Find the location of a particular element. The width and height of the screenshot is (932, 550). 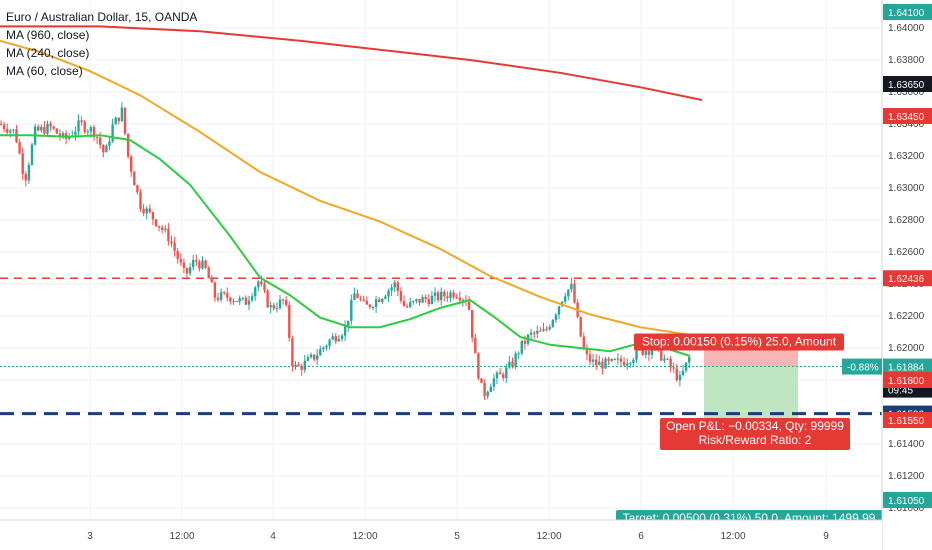

price-tick: 1.61400 is located at coordinates (906, 444).